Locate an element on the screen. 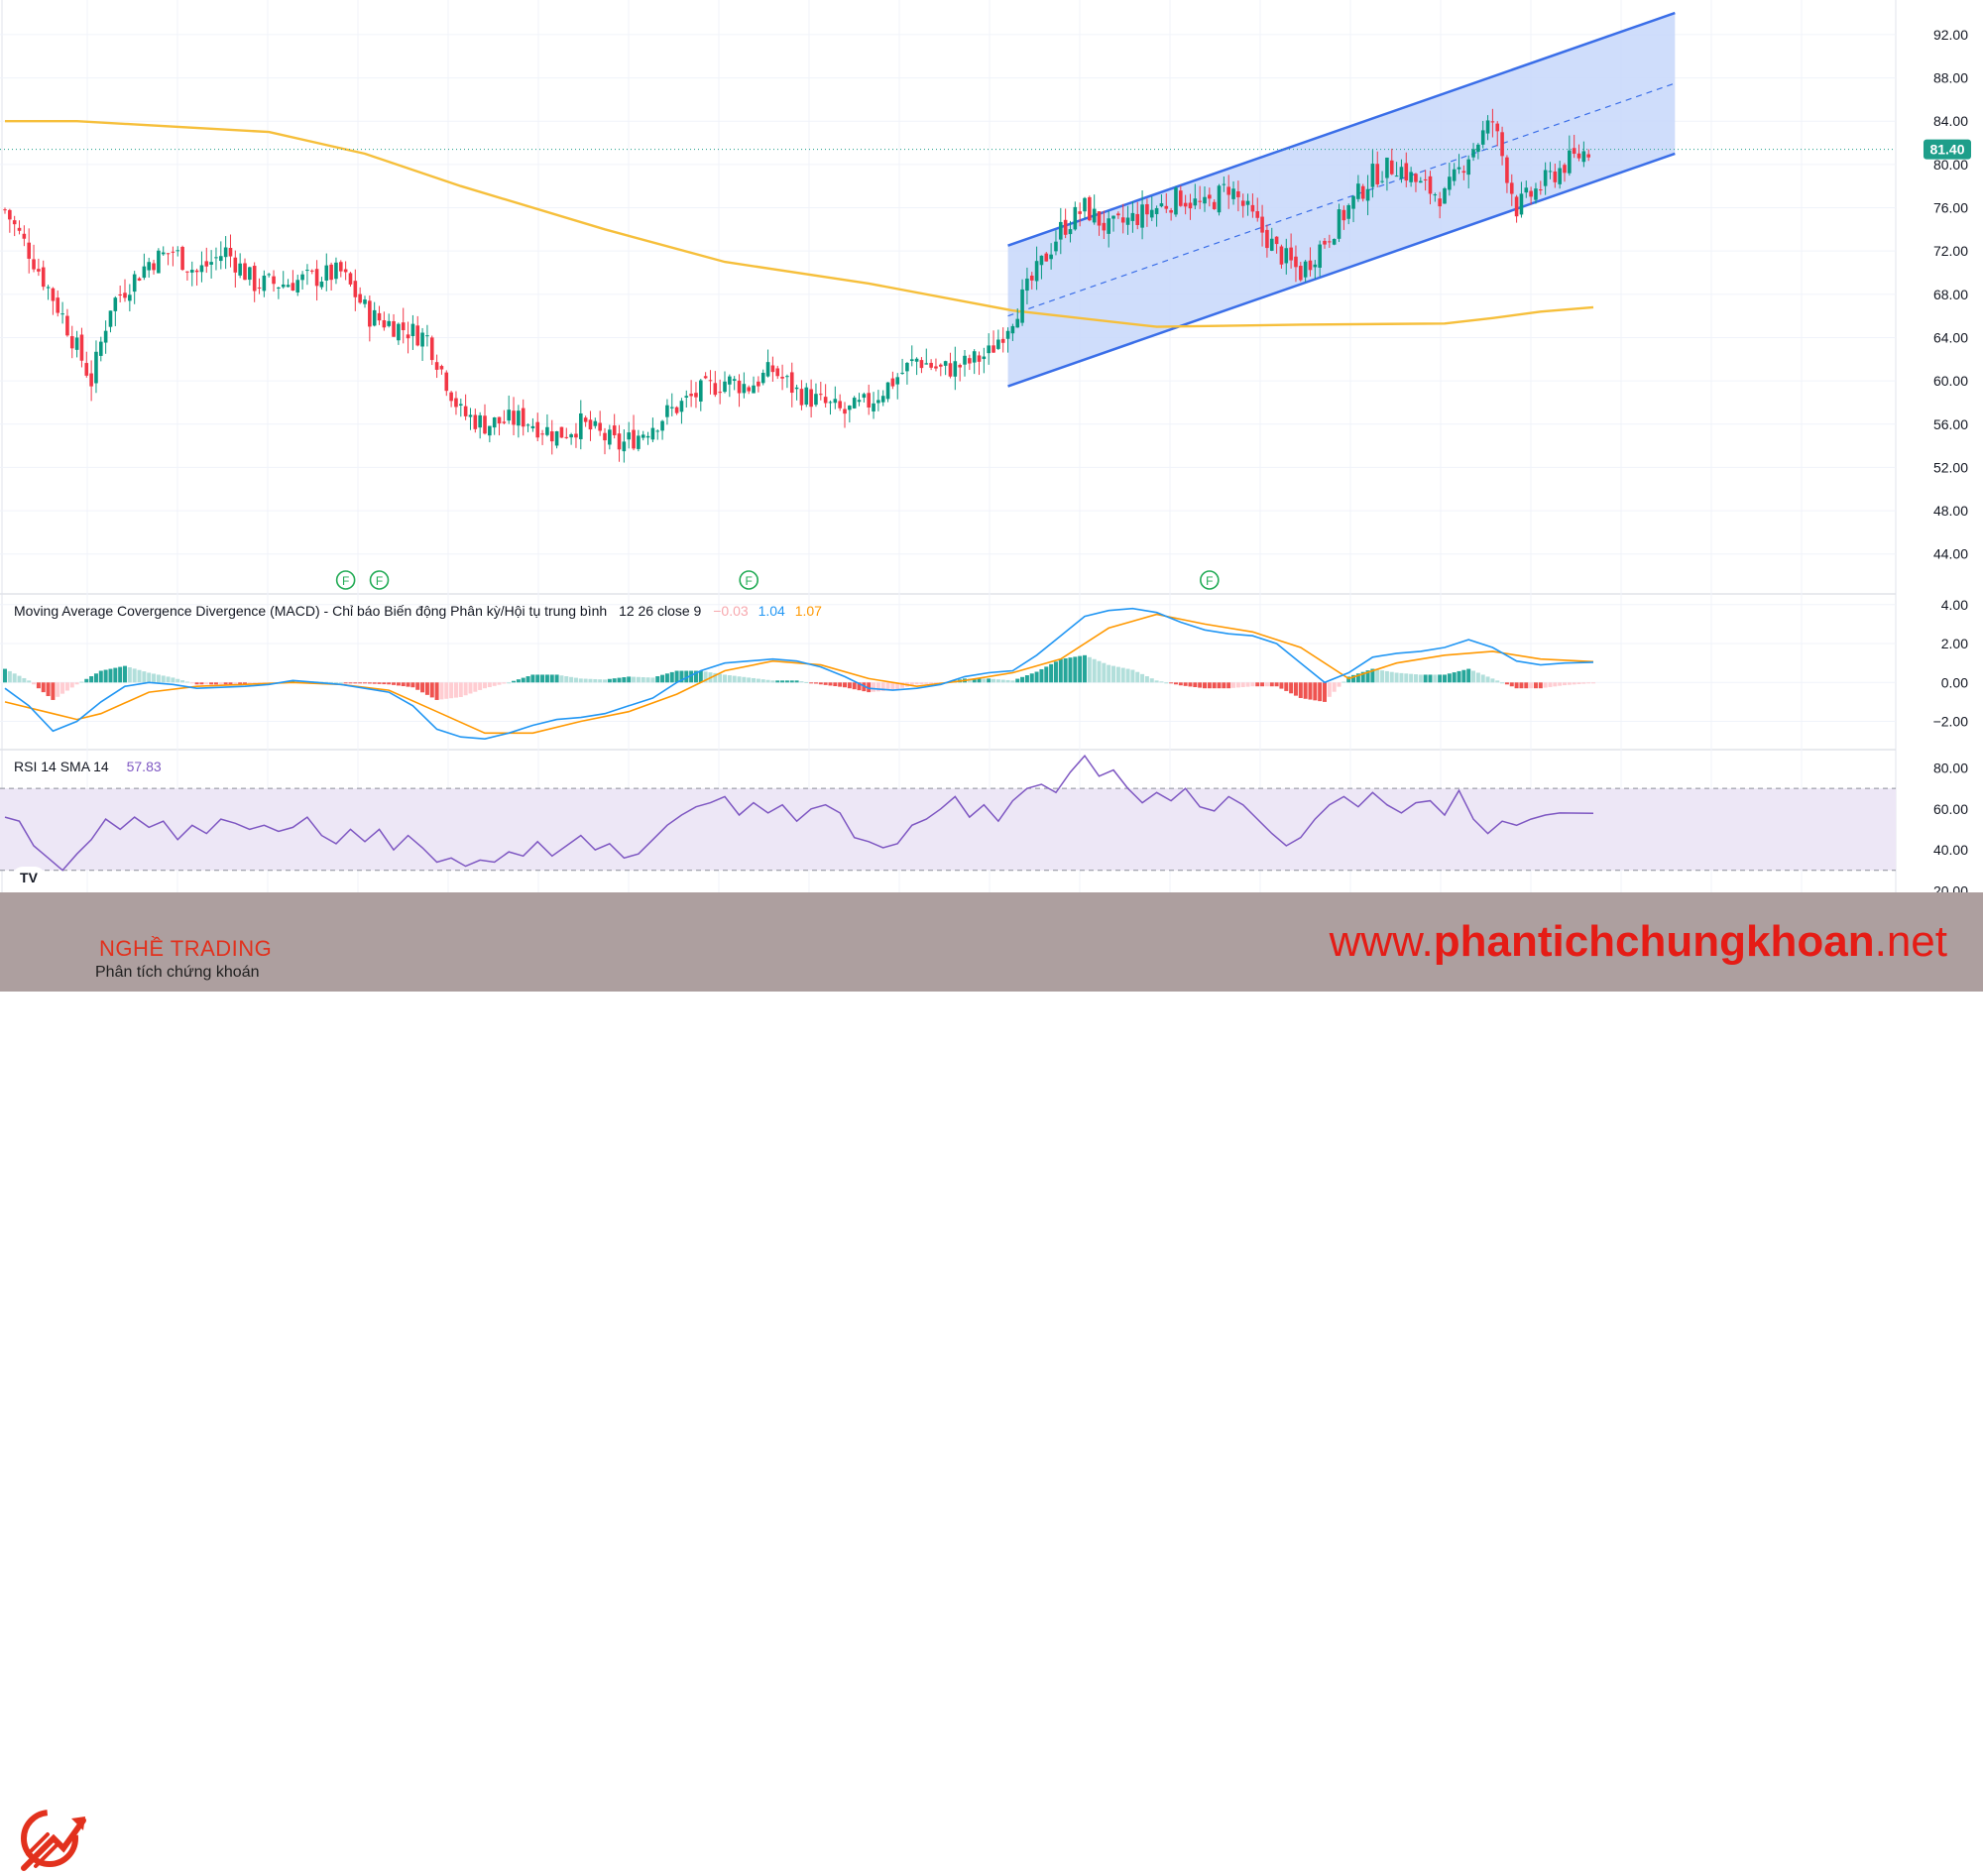 The height and width of the screenshot is (1876, 1983). last-price-badge is located at coordinates (1948, 149).